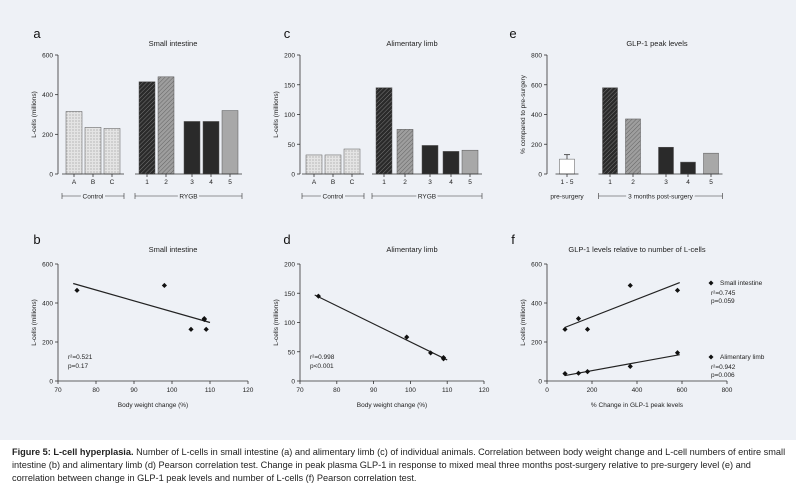  I want to click on stats-text: p=0.059, so click(723, 301).